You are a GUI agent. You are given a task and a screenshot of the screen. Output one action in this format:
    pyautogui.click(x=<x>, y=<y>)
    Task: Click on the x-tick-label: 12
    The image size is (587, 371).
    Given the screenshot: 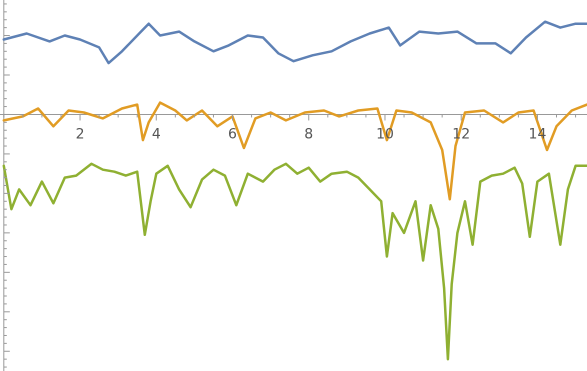 What is the action you would take?
    pyautogui.click(x=461, y=134)
    